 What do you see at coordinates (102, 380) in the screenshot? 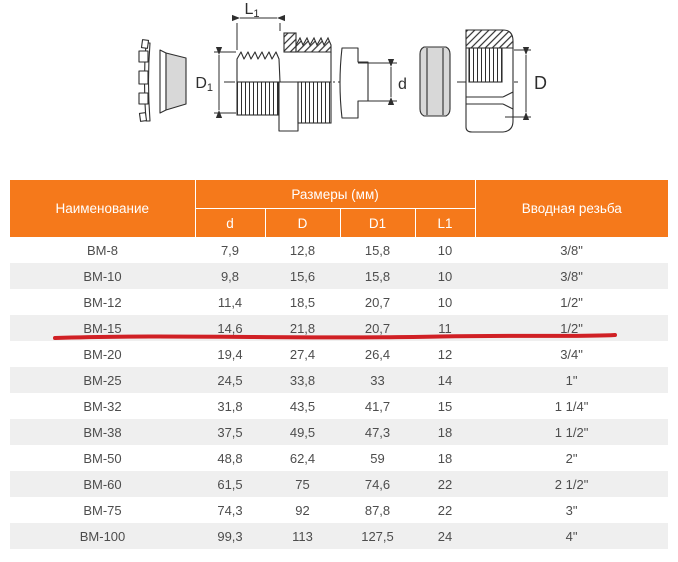
I see `cell-name: ВМ-25` at bounding box center [102, 380].